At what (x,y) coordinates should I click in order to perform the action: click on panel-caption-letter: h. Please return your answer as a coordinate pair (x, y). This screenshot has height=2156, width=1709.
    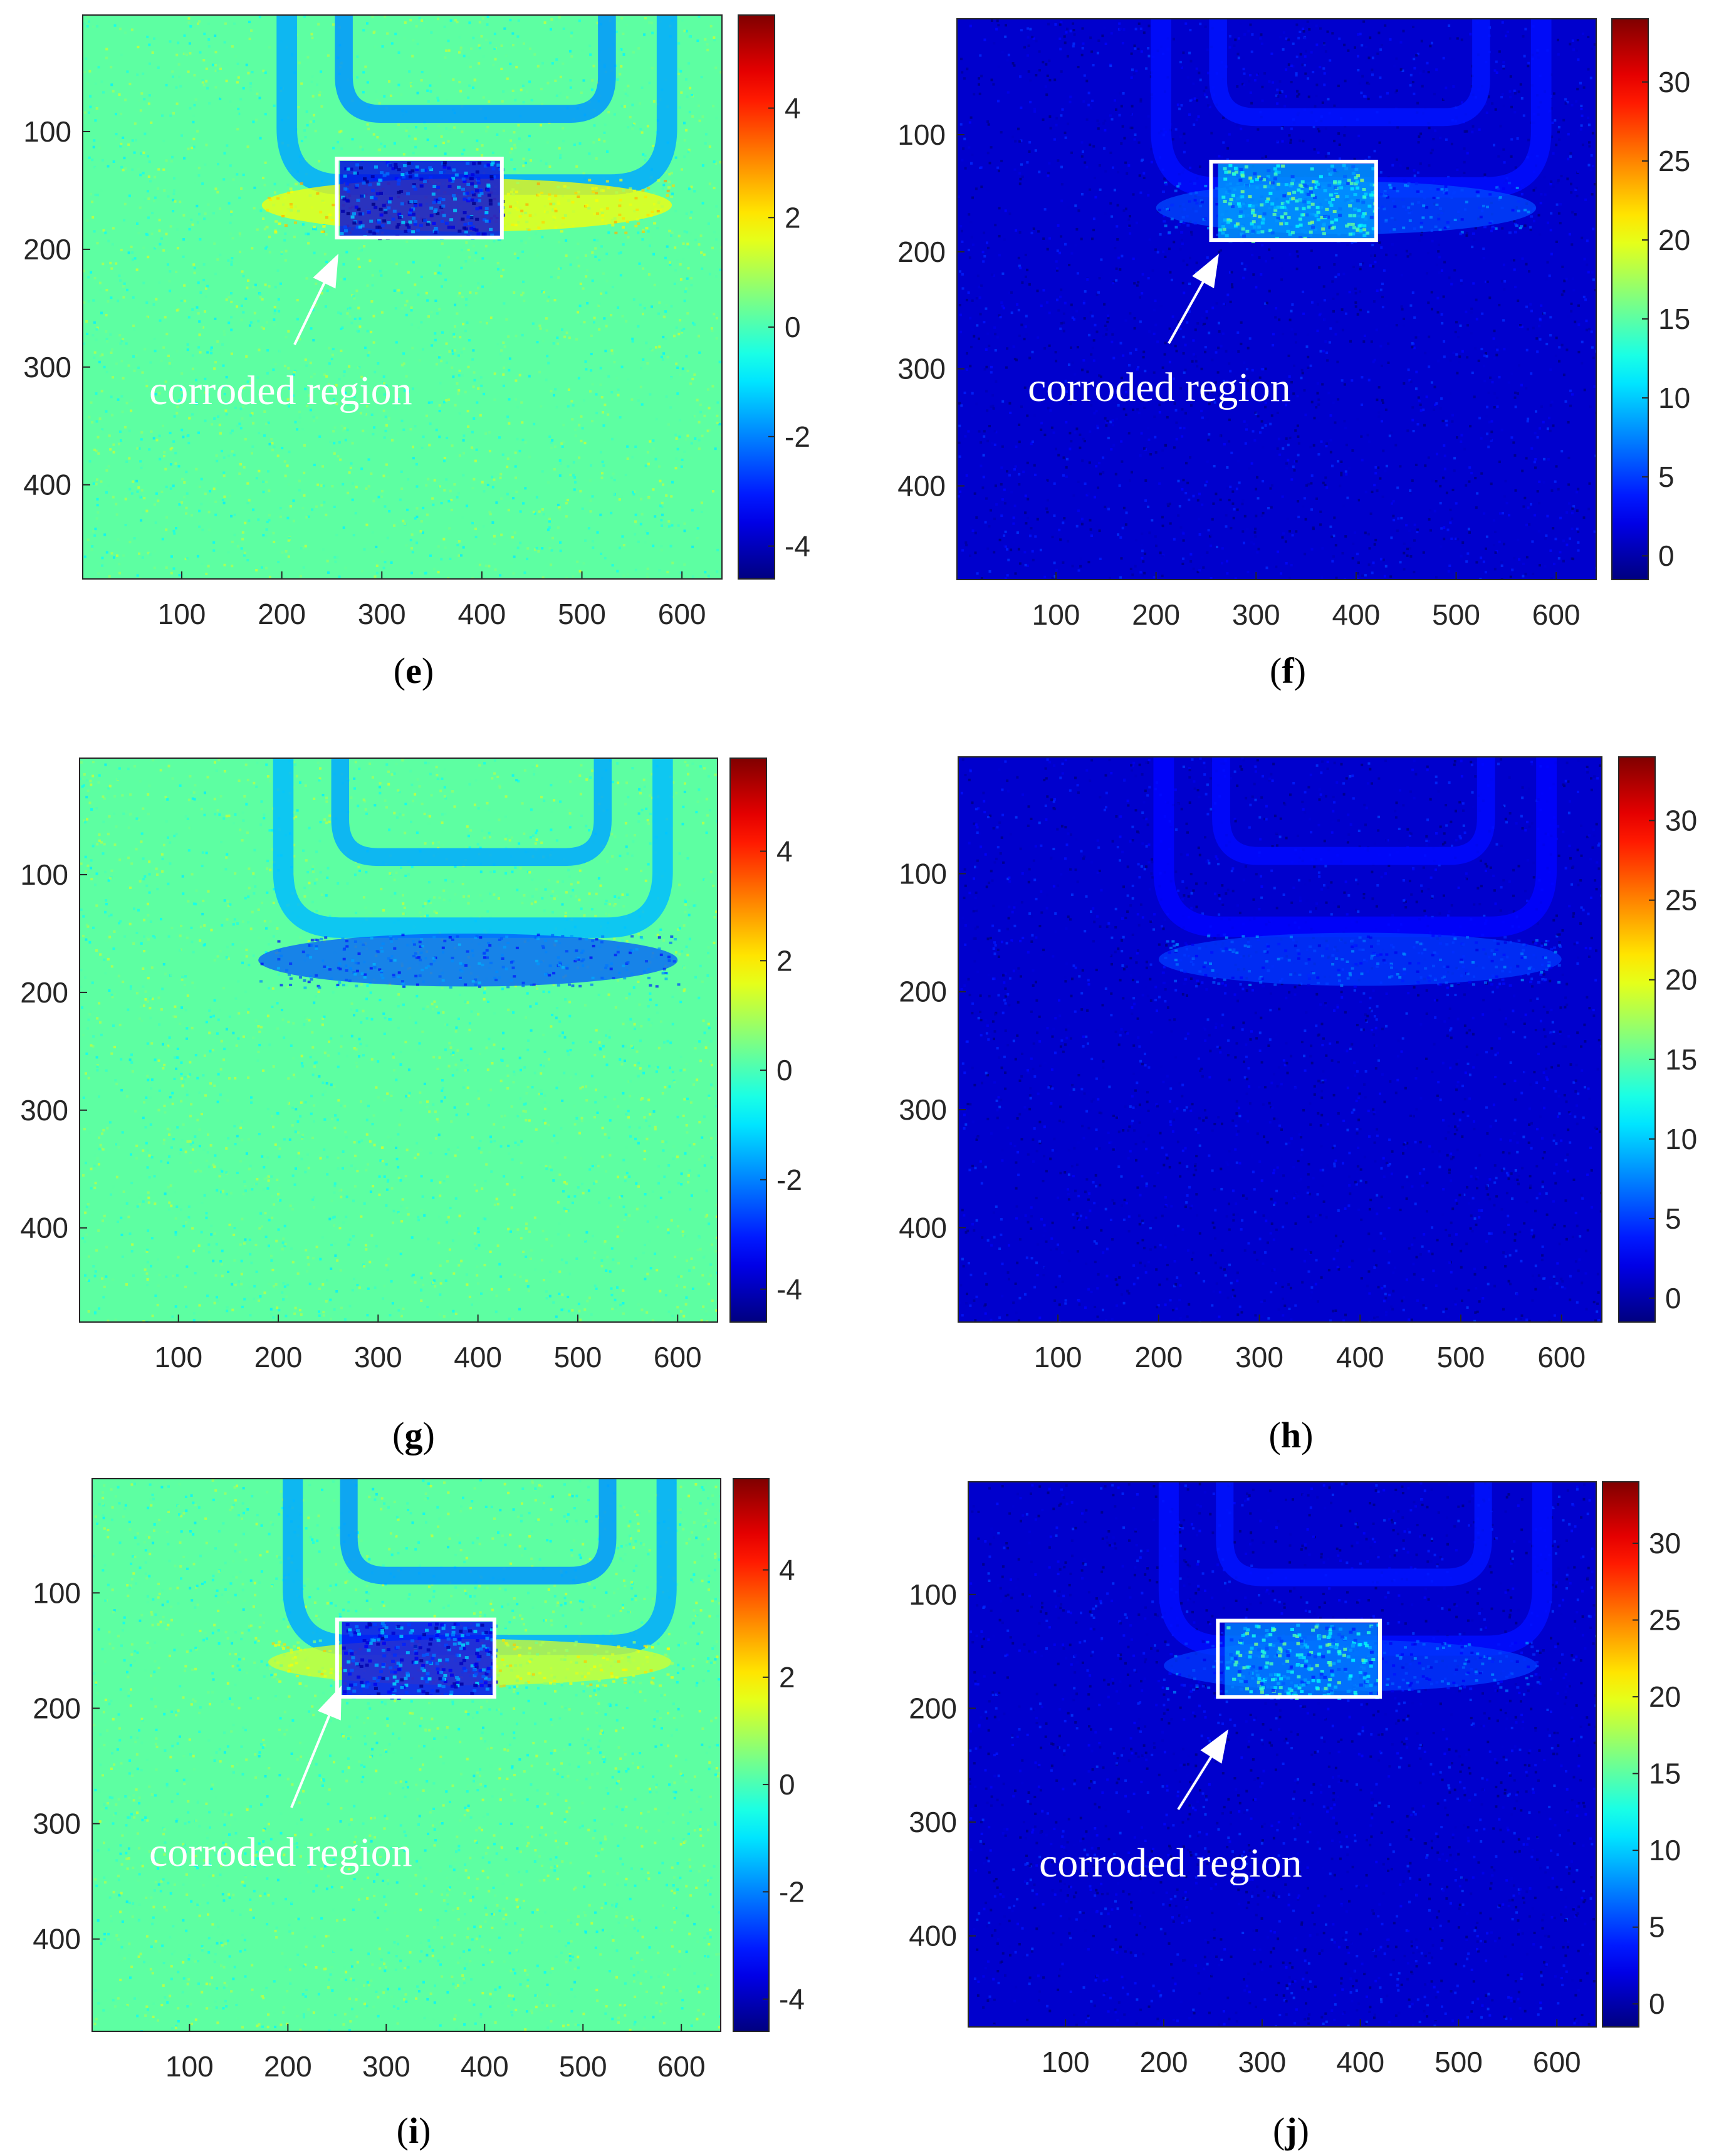
    Looking at the image, I should click on (1291, 1436).